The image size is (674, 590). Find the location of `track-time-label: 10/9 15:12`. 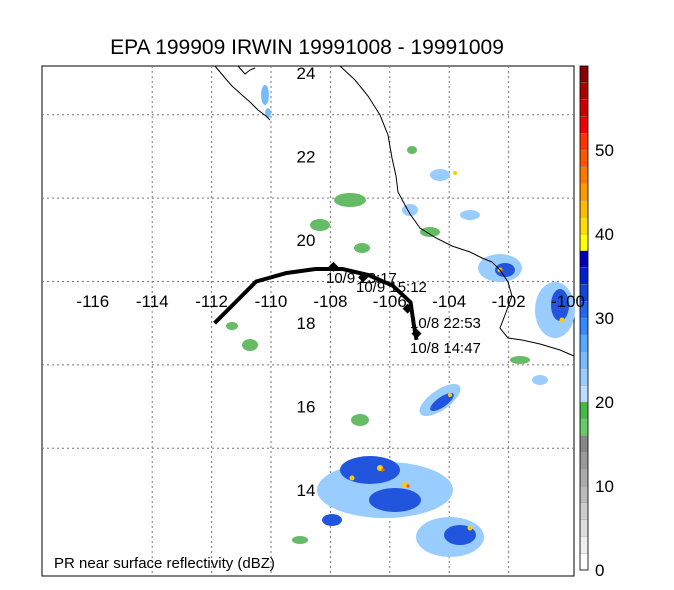

track-time-label: 10/9 15:12 is located at coordinates (391, 287).